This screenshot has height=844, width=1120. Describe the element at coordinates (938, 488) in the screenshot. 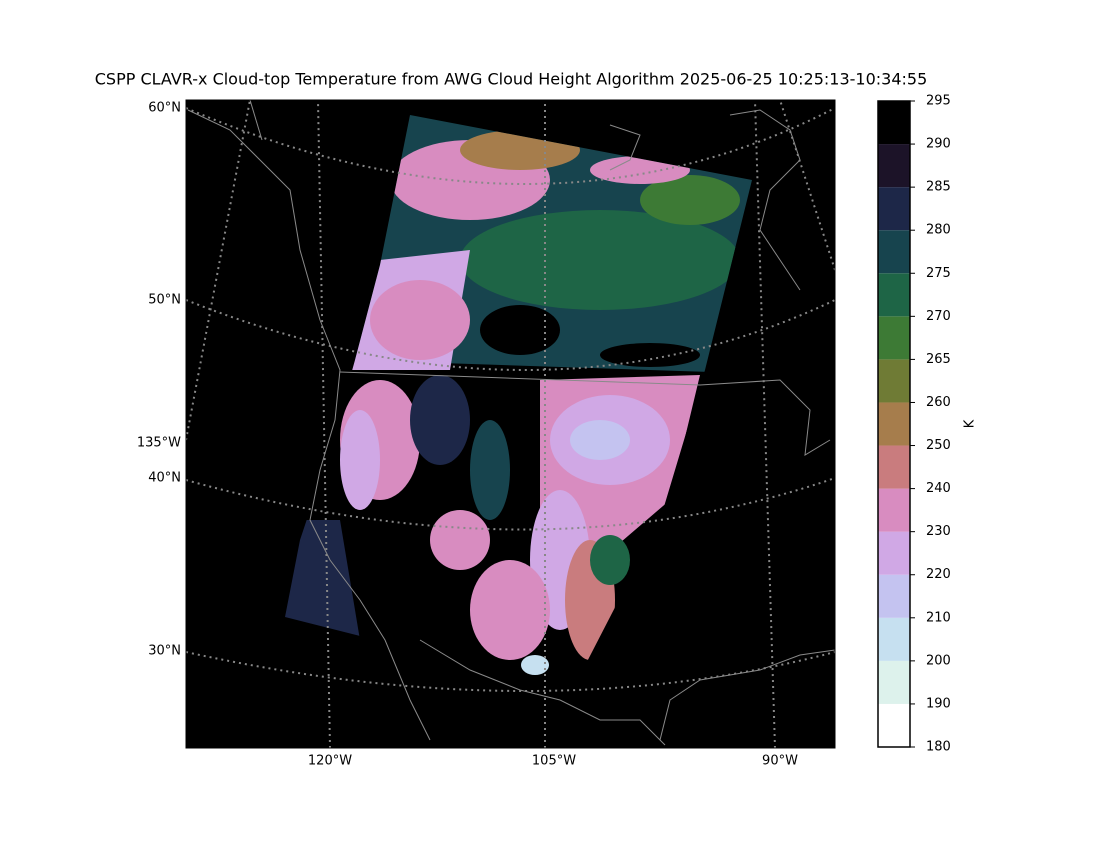

I see `colorbar-tick-label: 240` at that location.